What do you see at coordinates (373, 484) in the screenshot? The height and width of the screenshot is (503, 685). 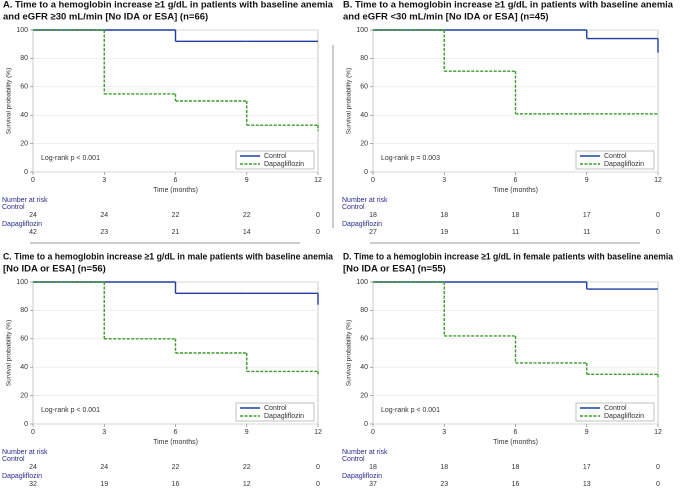 I see `risk-count: 37` at bounding box center [373, 484].